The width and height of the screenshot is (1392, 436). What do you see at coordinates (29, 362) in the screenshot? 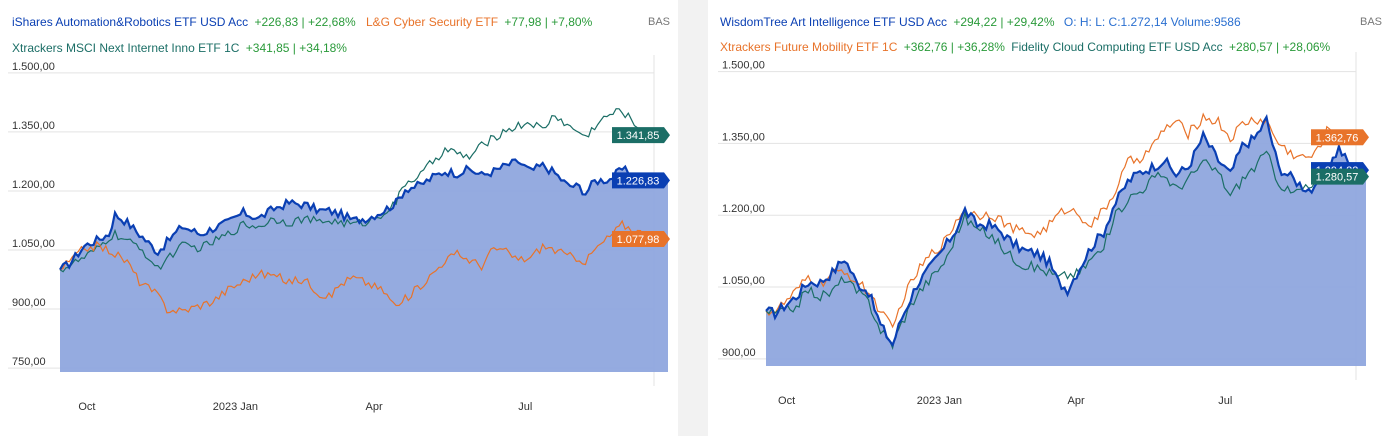
I see `y-tick-label: 750,00` at bounding box center [29, 362].